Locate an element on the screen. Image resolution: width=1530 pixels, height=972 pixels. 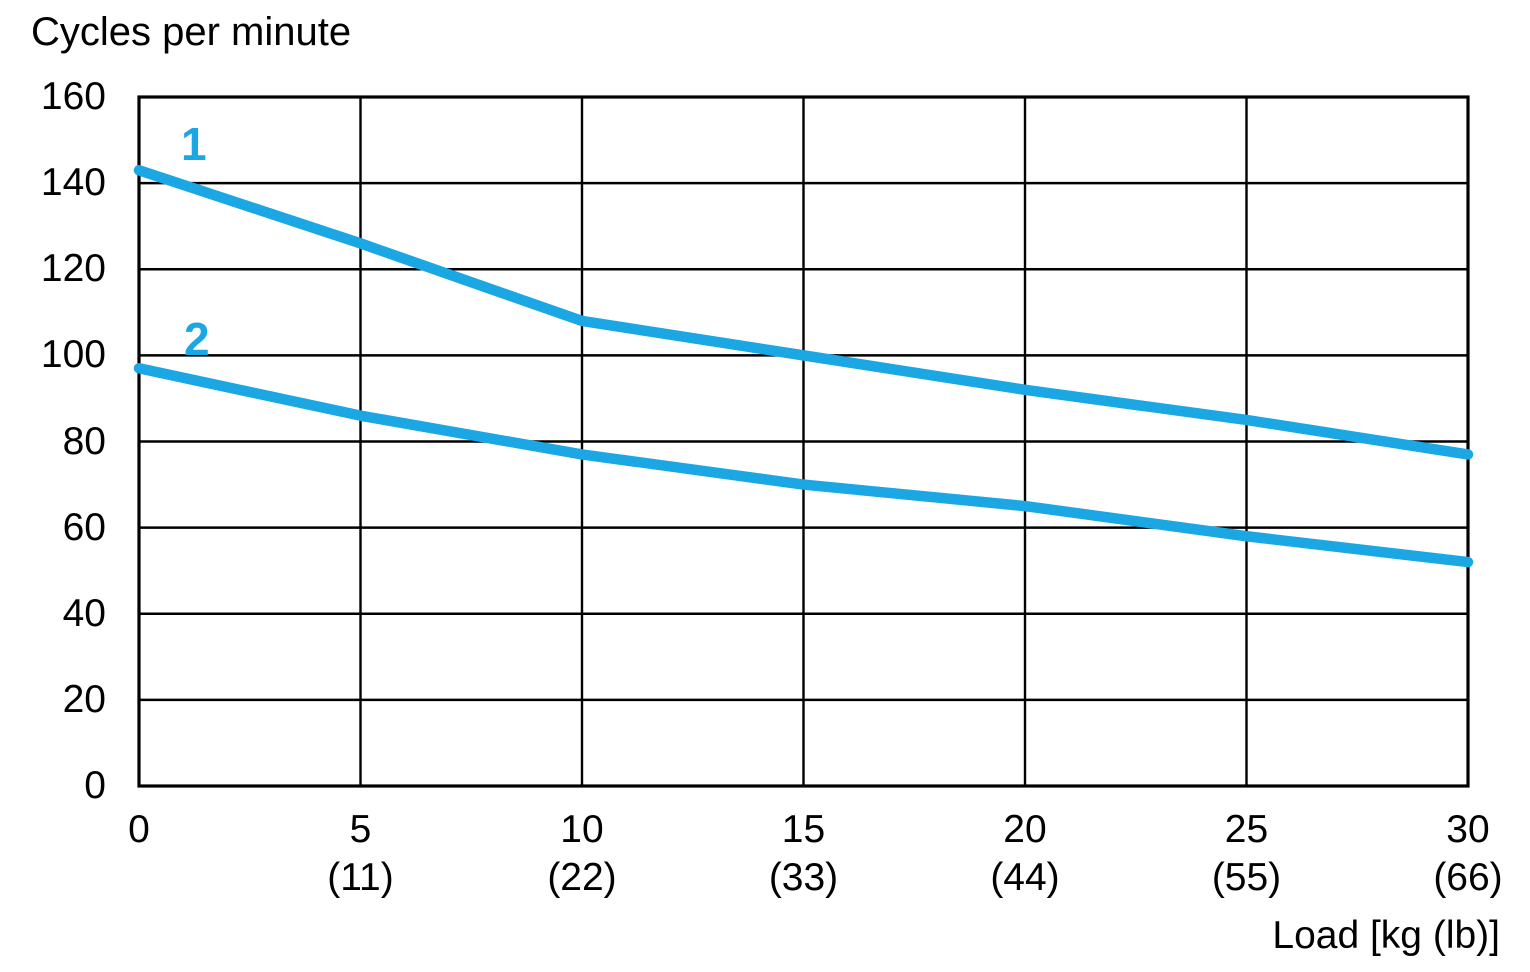
x-tick-label-lb: (55) is located at coordinates (1246, 877).